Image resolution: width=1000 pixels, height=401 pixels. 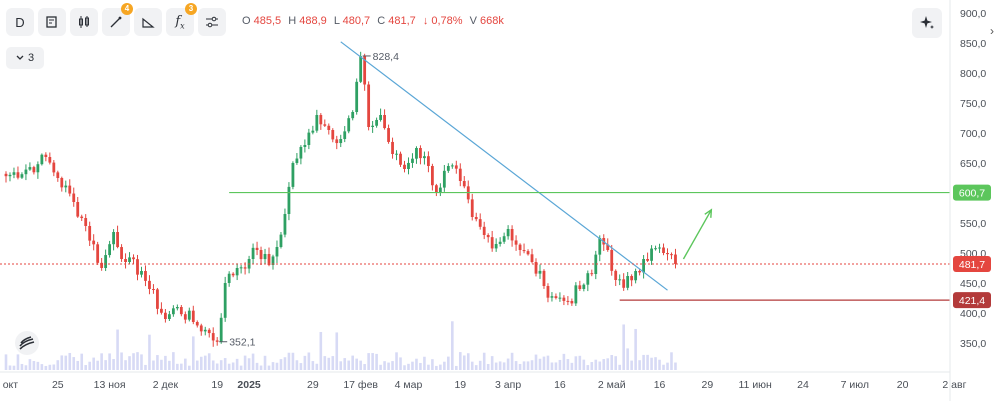 I want to click on chart-type-button, so click(x=52, y=22).